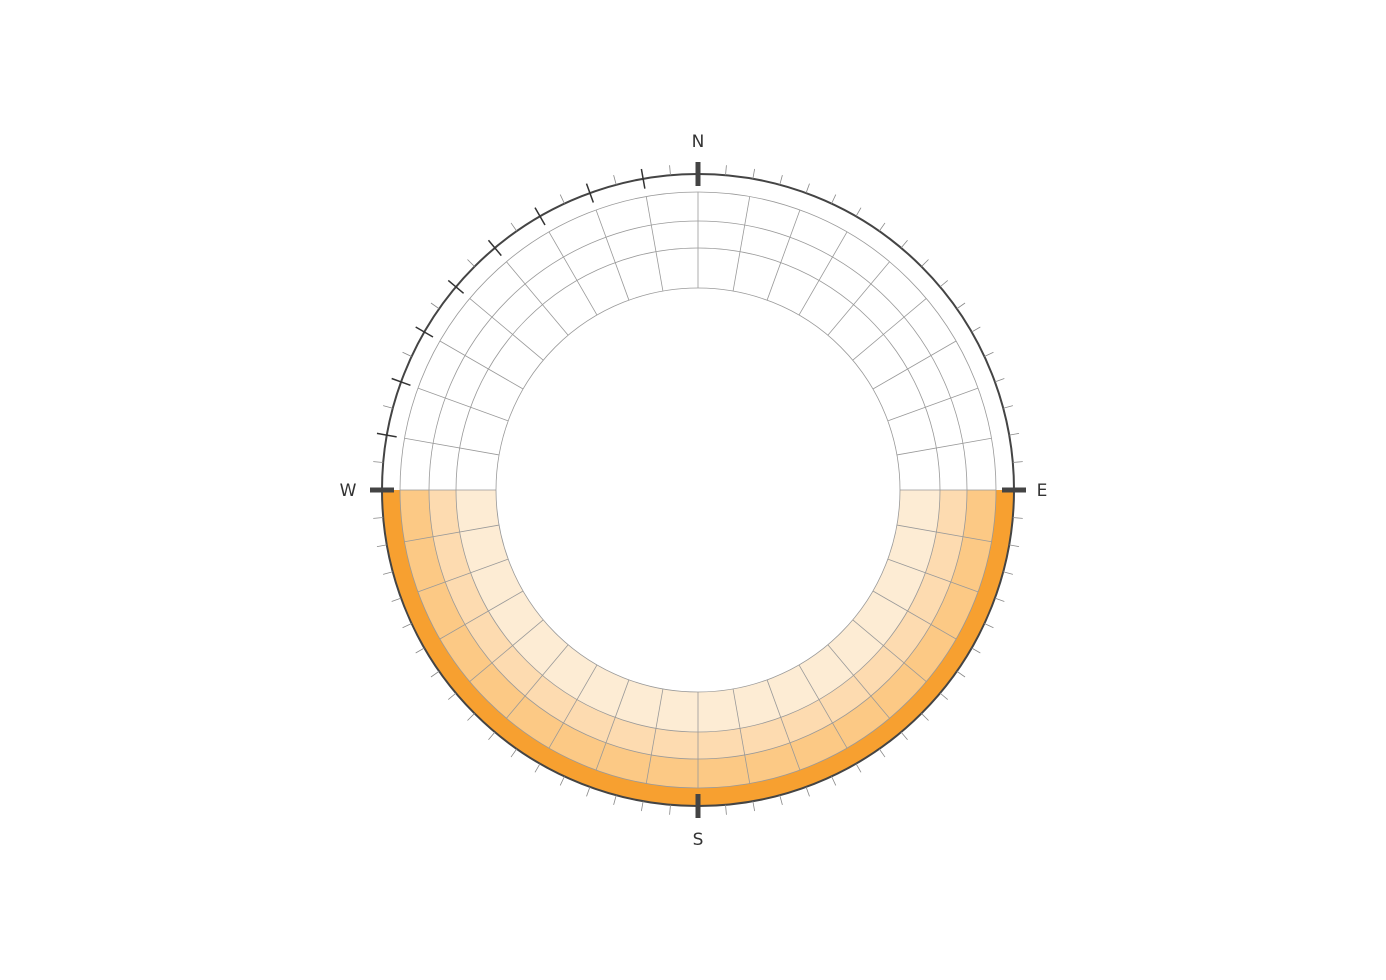 This screenshot has height=980, width=1386. Describe the element at coordinates (348, 491) in the screenshot. I see `west-label: W` at that location.